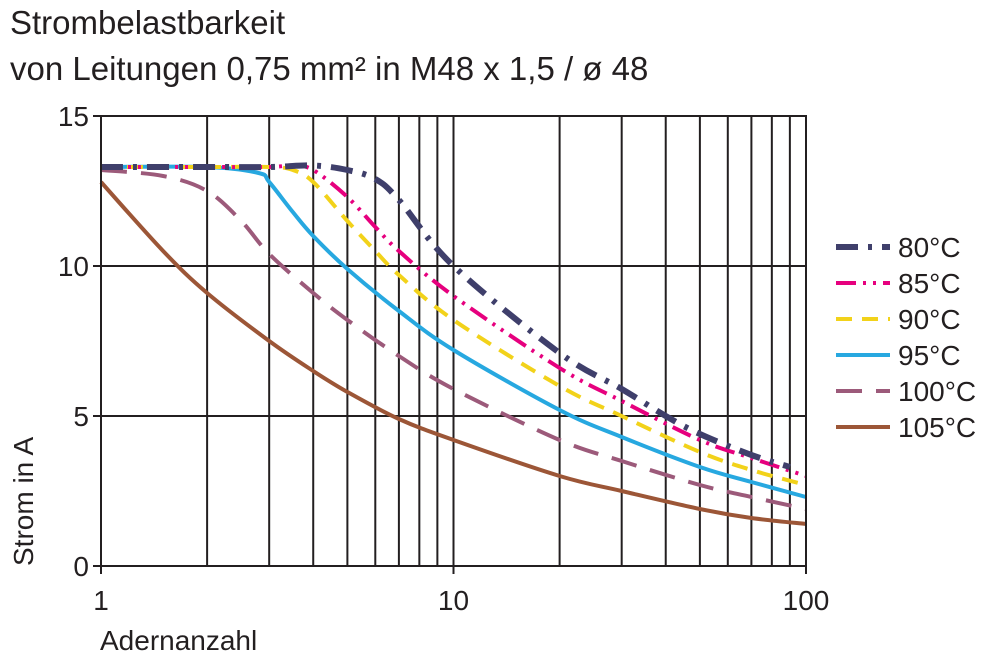 The height and width of the screenshot is (660, 1000). I want to click on legend-label: 85°C, so click(929, 283).